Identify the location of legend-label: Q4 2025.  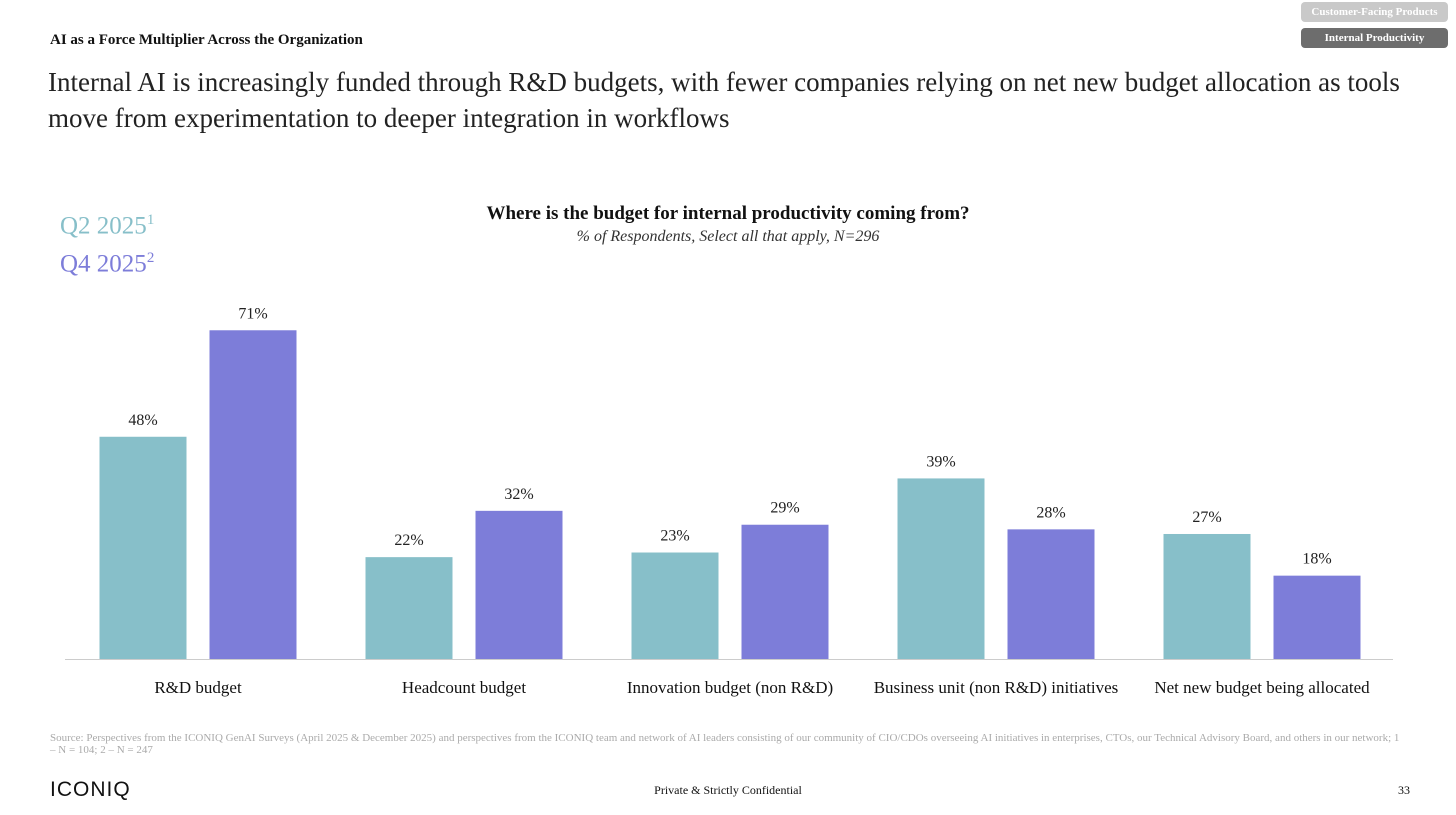
(103, 264).